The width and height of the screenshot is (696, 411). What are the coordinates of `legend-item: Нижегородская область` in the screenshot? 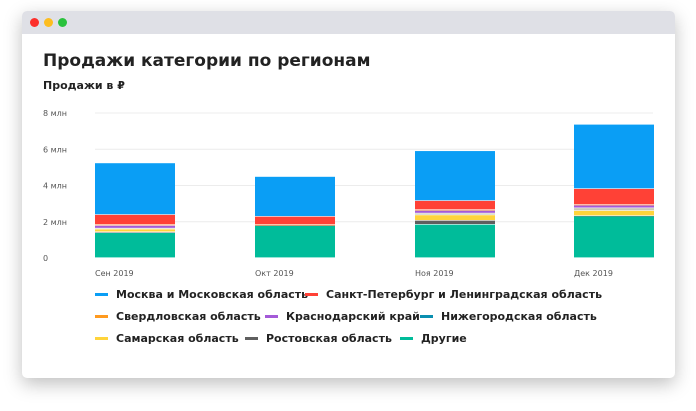 It's located at (508, 316).